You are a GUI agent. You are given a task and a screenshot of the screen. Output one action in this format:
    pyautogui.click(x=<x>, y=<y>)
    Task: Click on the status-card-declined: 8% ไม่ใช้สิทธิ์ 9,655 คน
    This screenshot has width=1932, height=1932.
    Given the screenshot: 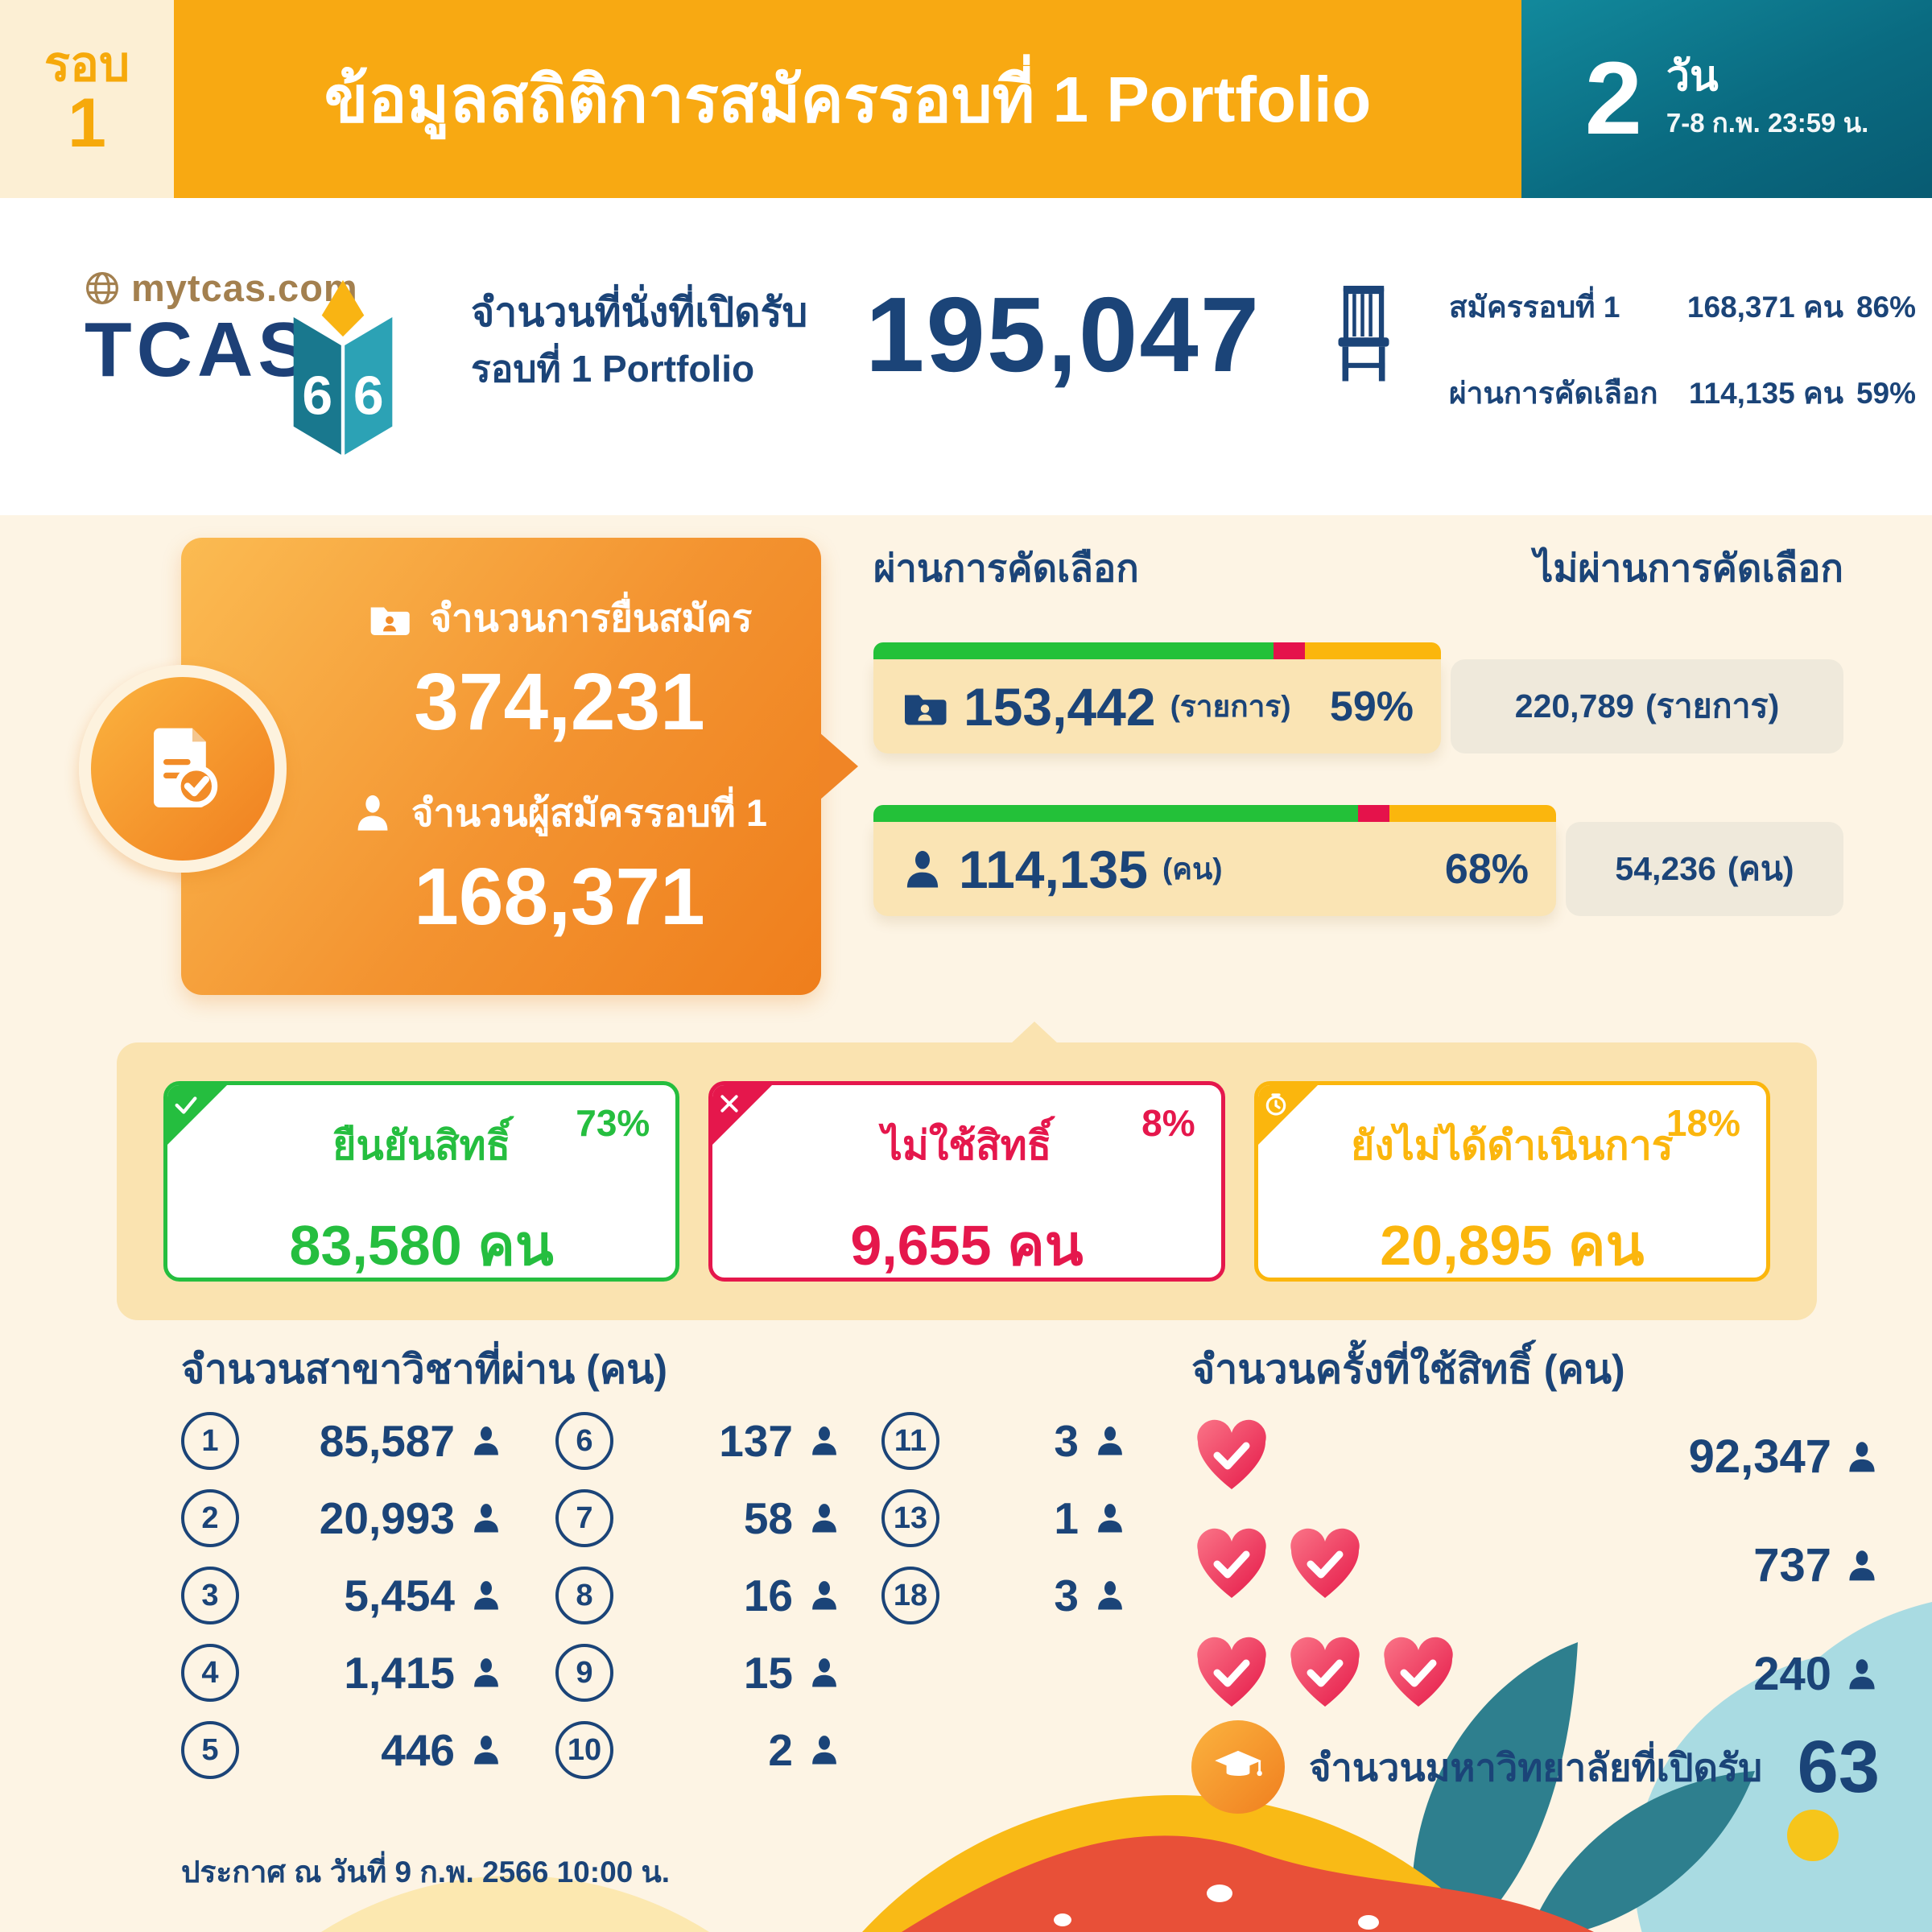 What is the action you would take?
    pyautogui.click(x=966, y=1181)
    